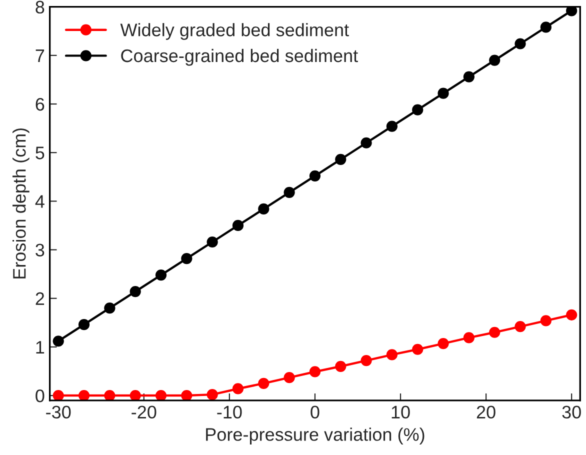  What do you see at coordinates (58, 412) in the screenshot?
I see `x-tick-label: -30` at bounding box center [58, 412].